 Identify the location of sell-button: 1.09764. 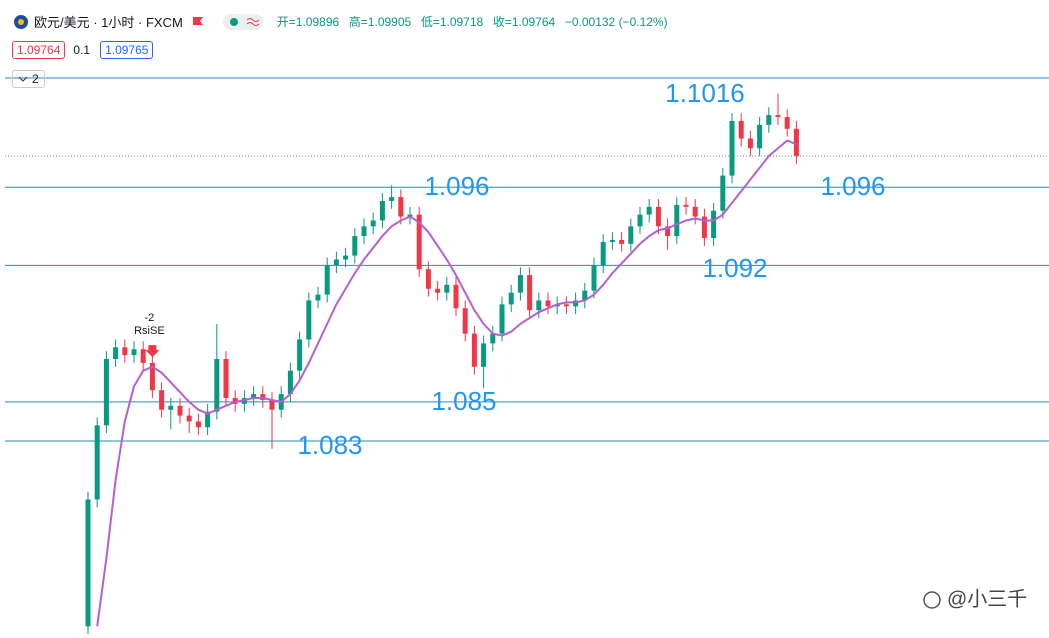
(39, 50).